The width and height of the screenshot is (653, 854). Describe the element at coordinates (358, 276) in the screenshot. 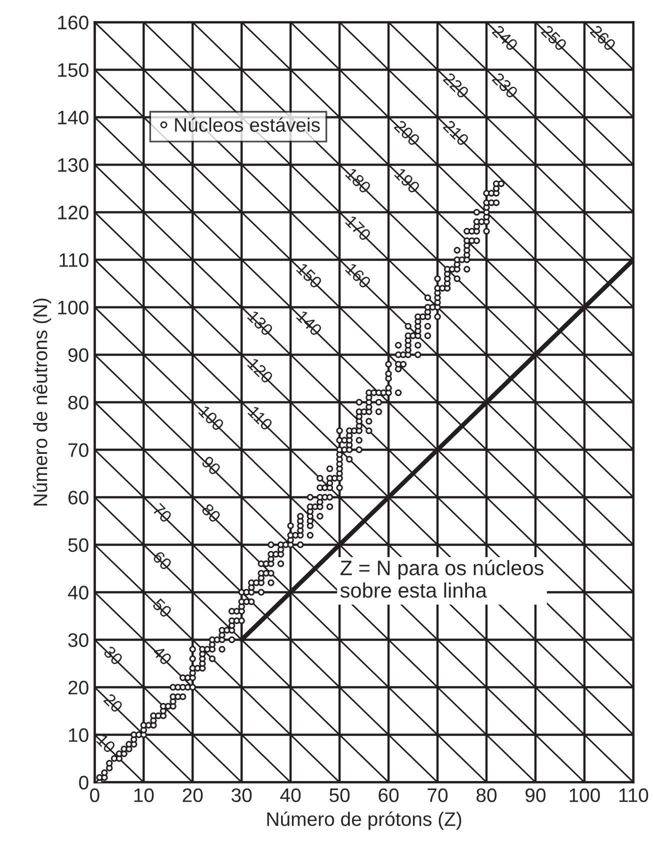

I see `annotation: 160` at that location.